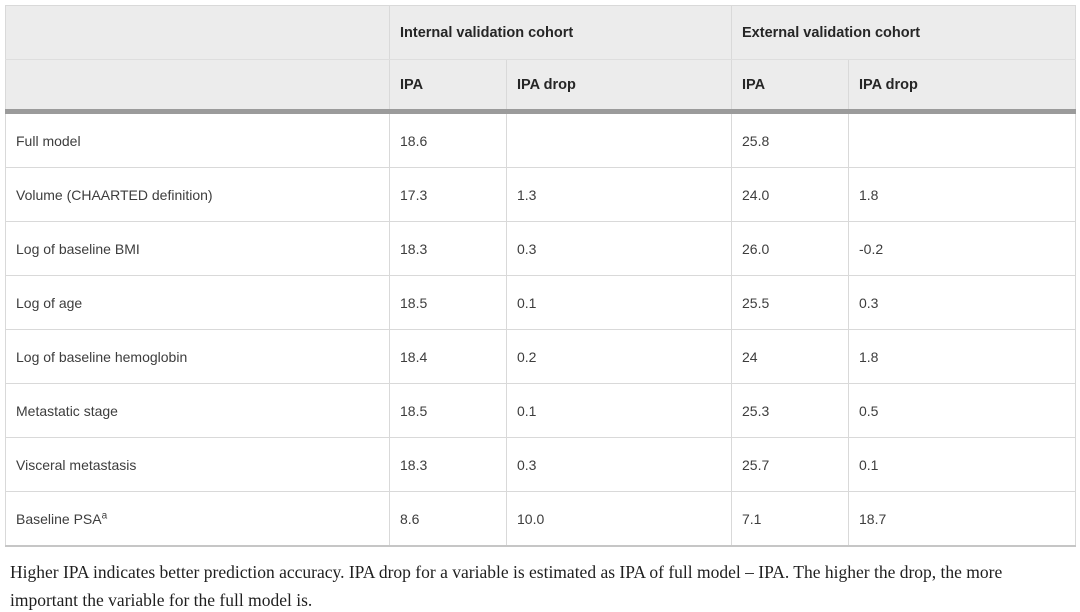  Describe the element at coordinates (619, 356) in the screenshot. I see `cell-internal-ipa-drop: 0.2` at that location.